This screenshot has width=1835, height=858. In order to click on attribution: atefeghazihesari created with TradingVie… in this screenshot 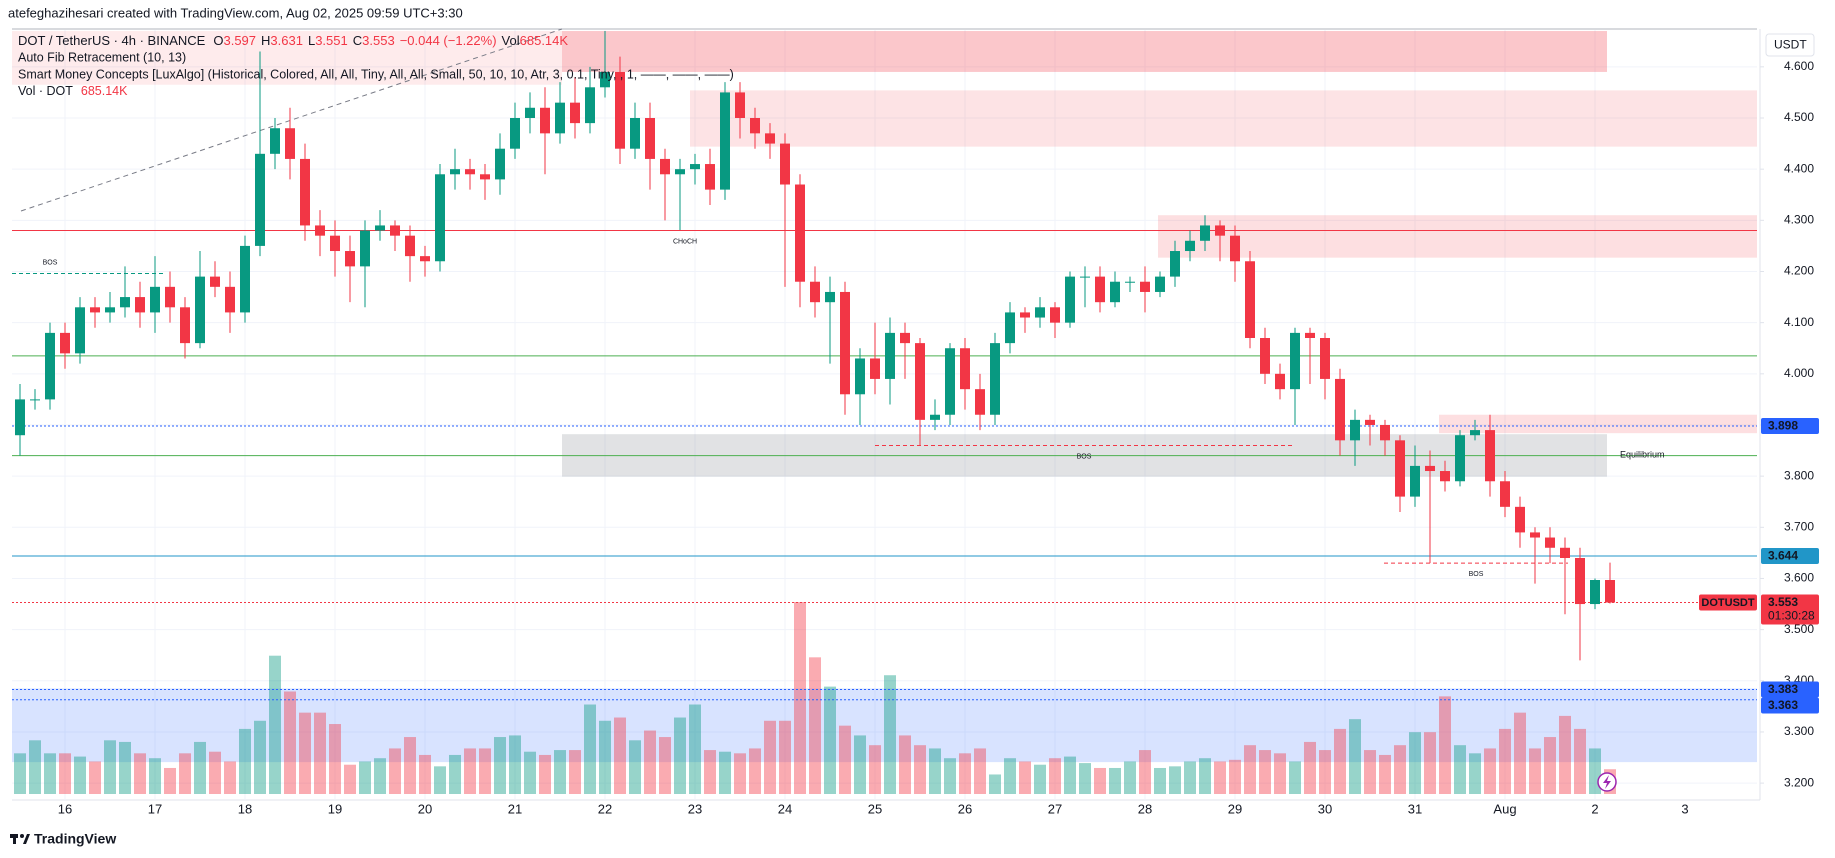, I will do `click(235, 12)`.